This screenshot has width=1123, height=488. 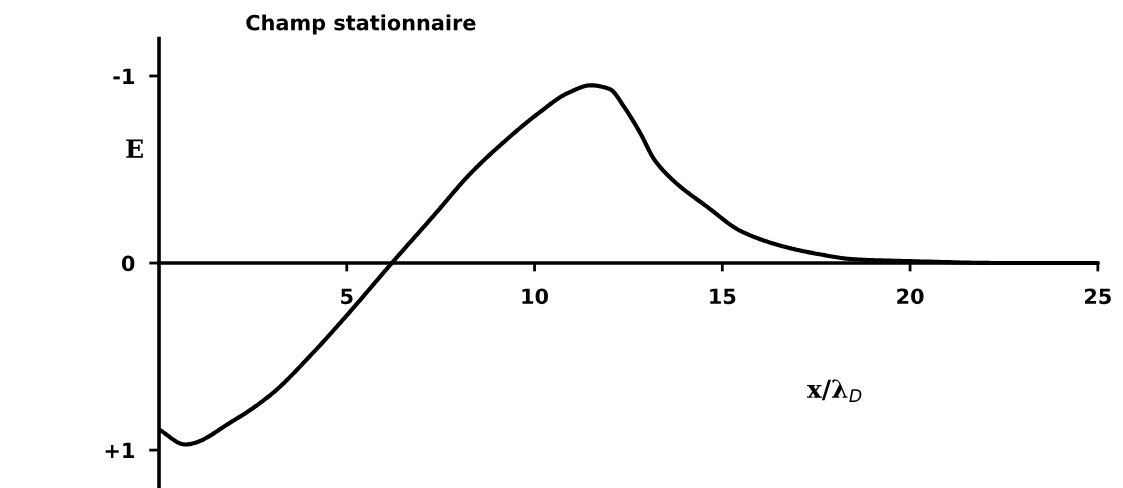 What do you see at coordinates (723, 296) in the screenshot?
I see `x-tick-label: 15` at bounding box center [723, 296].